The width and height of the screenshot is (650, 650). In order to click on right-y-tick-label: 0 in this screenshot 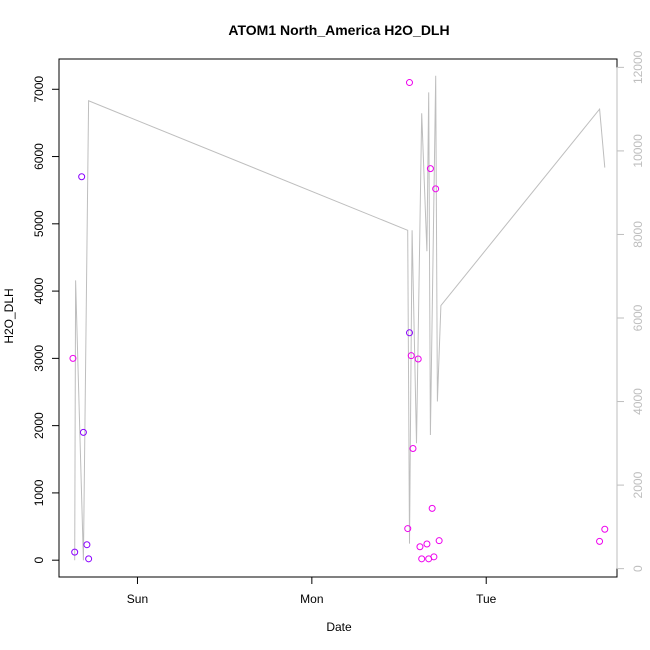, I will do `click(638, 568)`.